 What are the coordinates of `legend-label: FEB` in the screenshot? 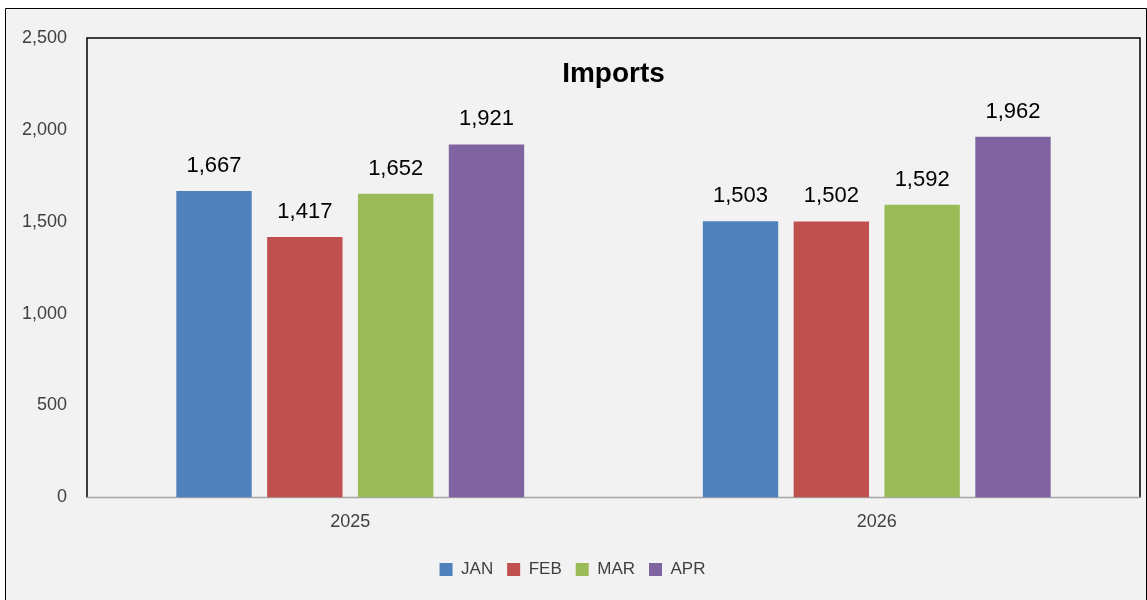 It's located at (545, 569).